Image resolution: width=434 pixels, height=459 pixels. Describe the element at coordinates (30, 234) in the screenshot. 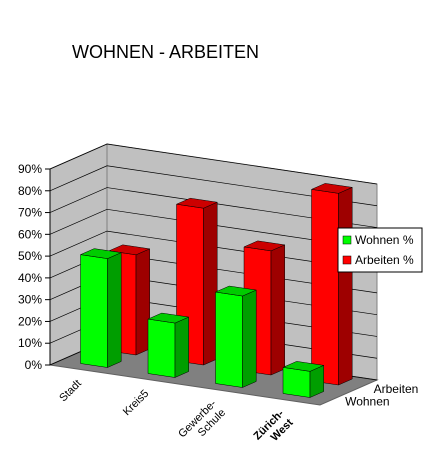

I see `y-tick-label: 60%` at that location.